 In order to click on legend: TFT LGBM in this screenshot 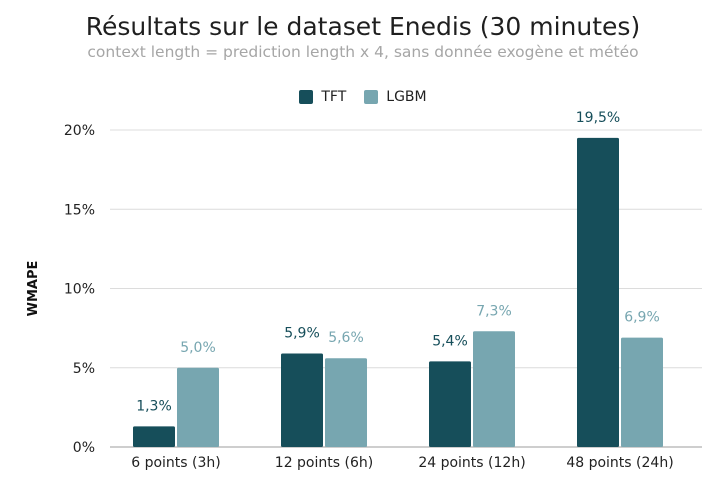, I will do `click(363, 97)`.